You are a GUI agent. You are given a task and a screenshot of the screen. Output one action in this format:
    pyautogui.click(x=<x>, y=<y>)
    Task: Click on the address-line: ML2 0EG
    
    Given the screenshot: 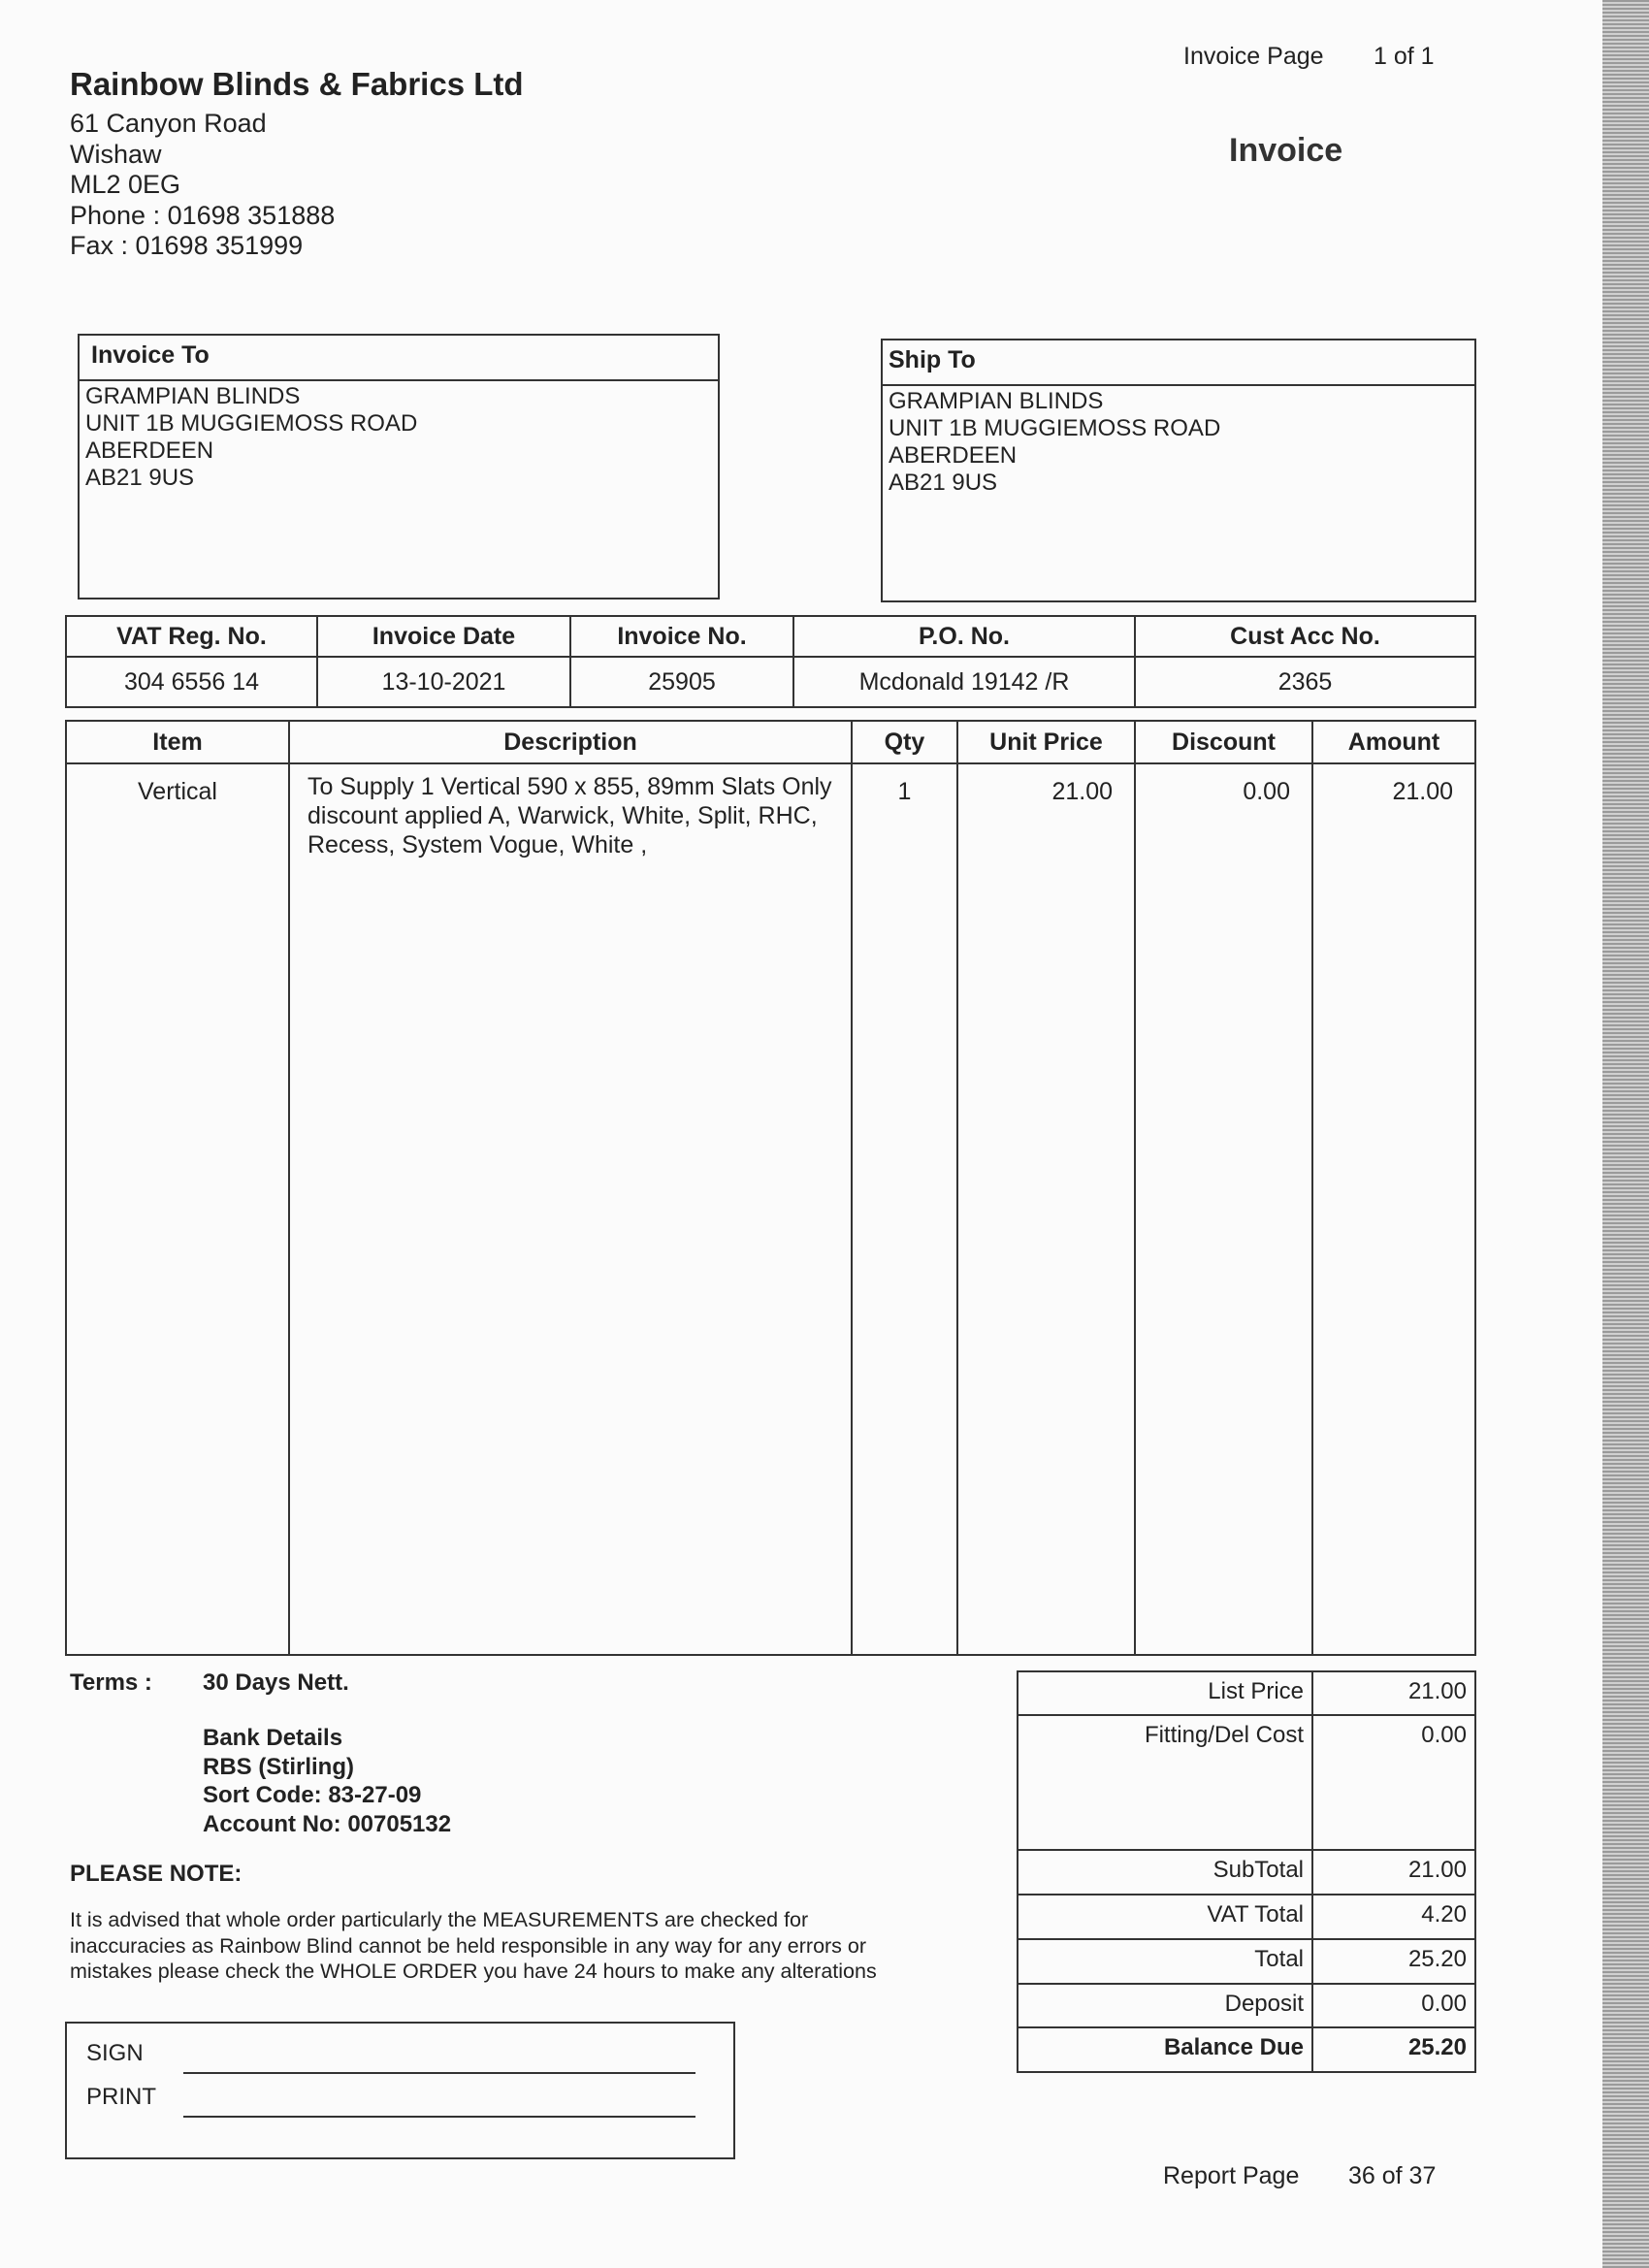 What is the action you would take?
    pyautogui.click(x=125, y=184)
    